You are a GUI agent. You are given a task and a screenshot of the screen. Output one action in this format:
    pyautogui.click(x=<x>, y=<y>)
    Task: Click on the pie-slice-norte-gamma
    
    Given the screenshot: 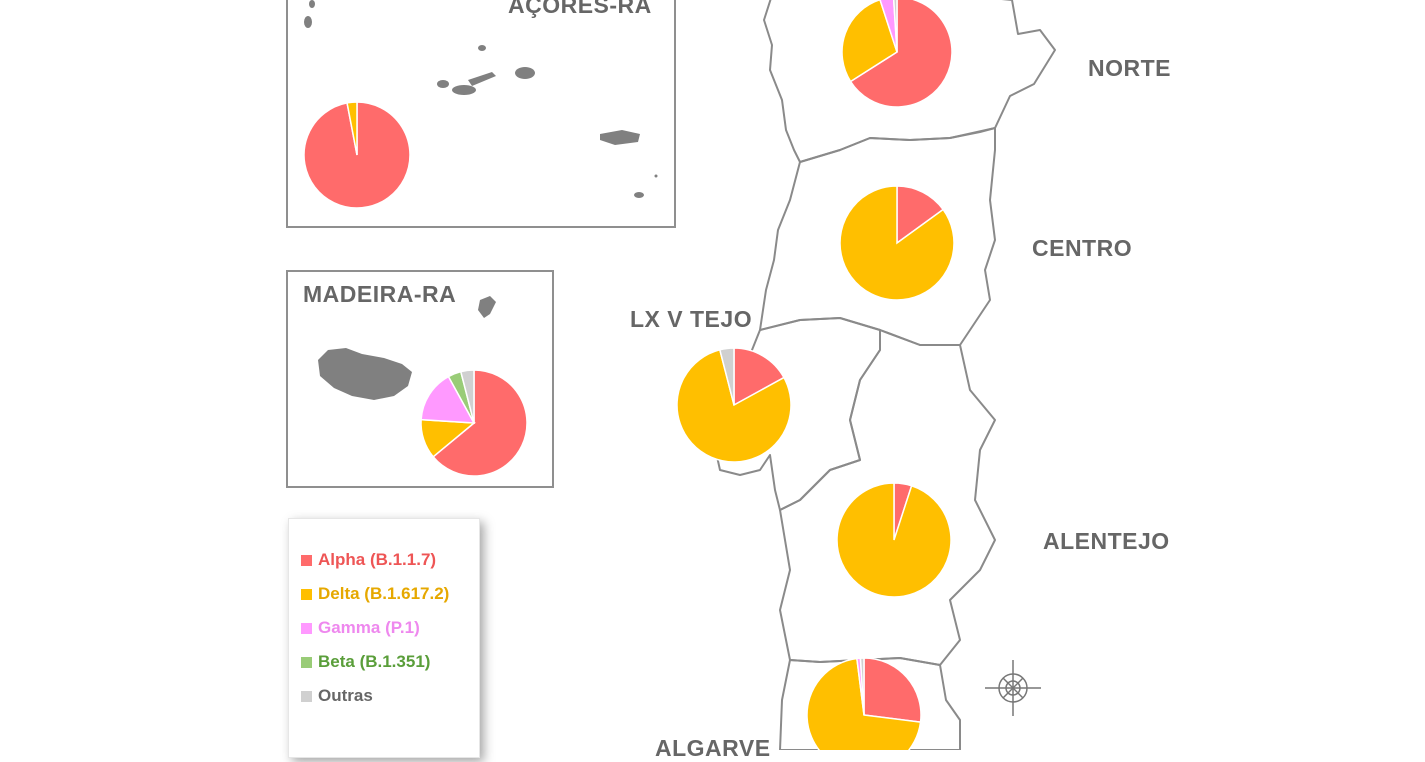 What is the action you would take?
    pyautogui.click(x=888, y=26)
    